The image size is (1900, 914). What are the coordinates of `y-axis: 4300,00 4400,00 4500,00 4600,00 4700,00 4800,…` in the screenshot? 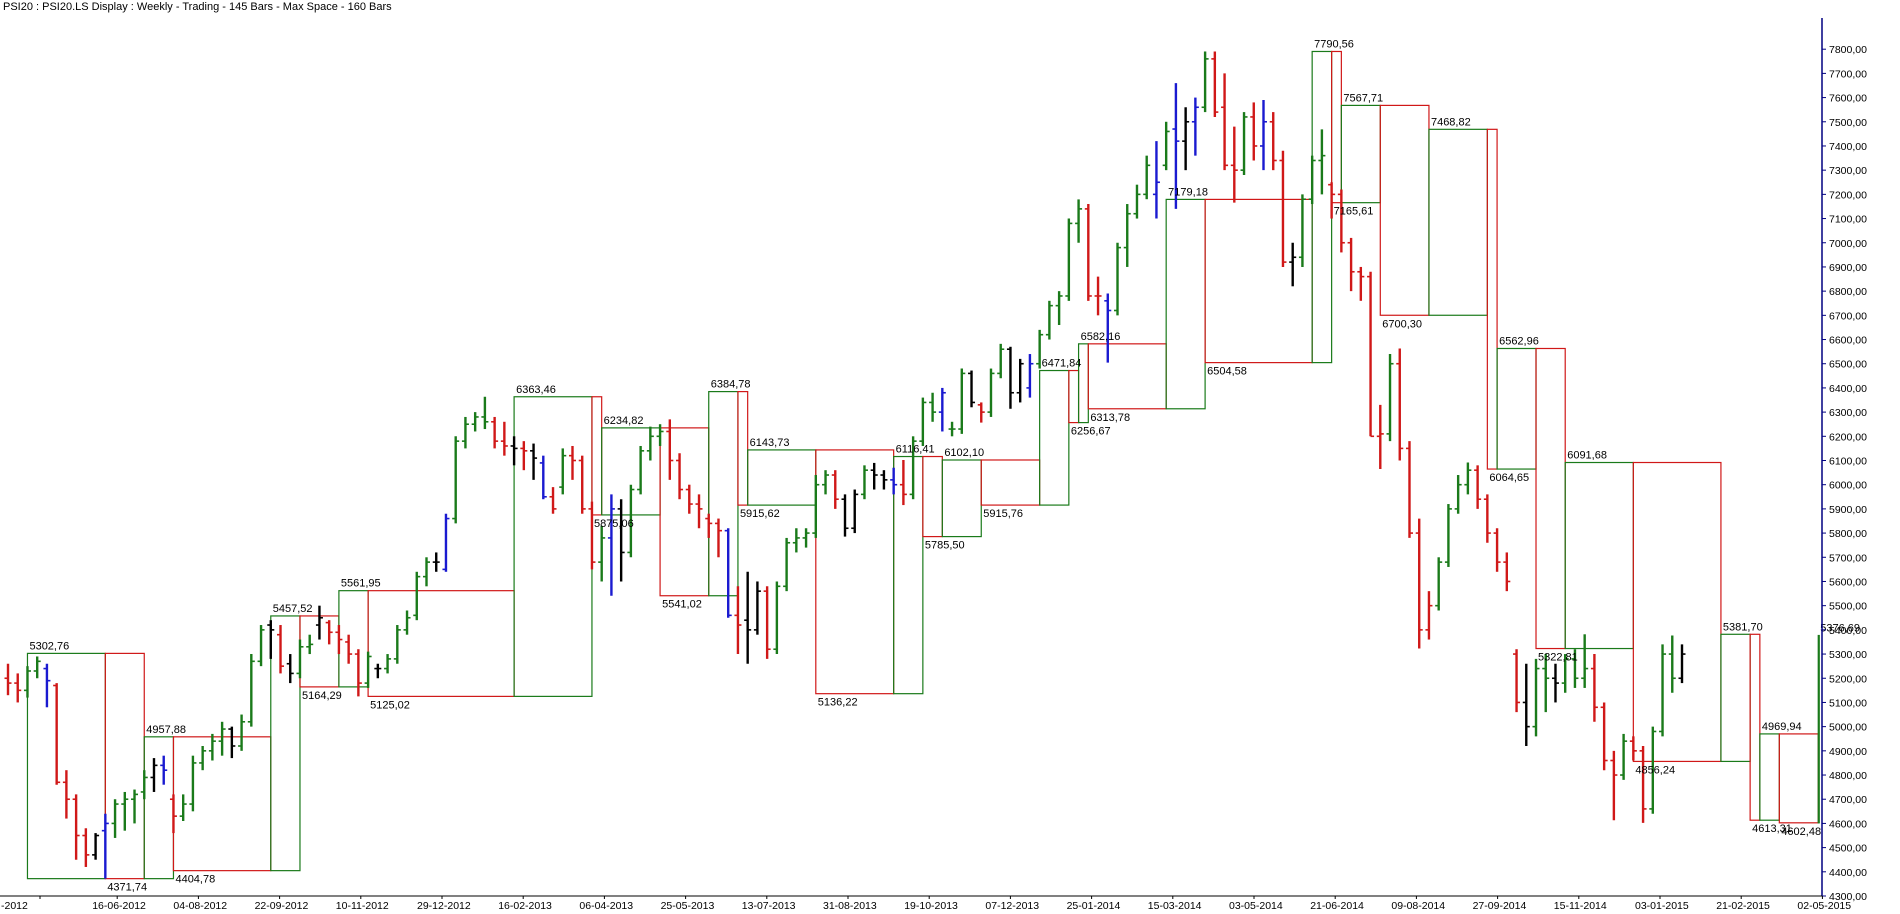 It's located at (1844, 460).